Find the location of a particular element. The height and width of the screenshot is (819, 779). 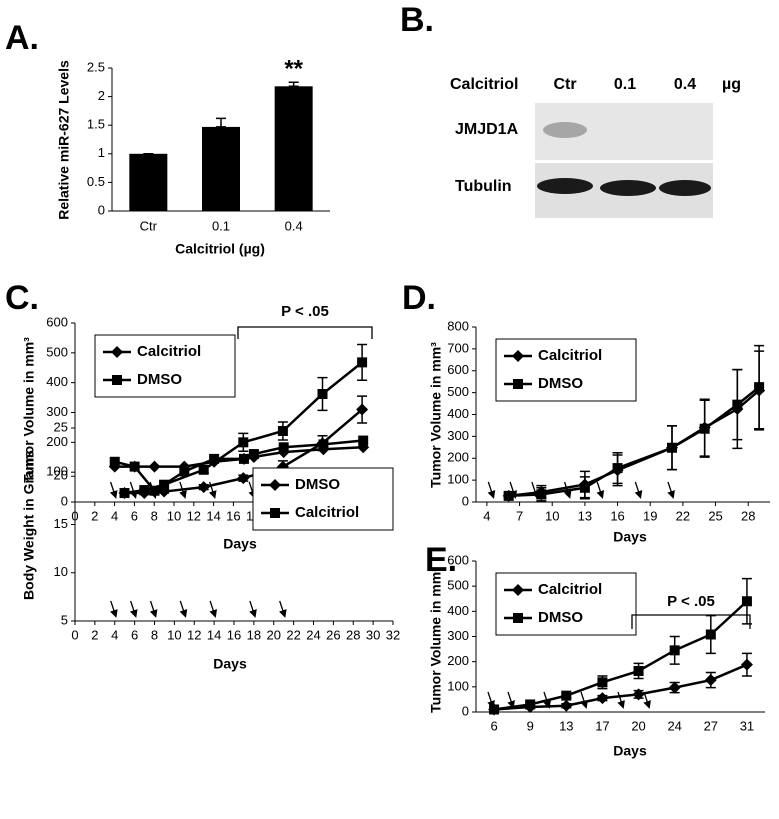

x-tick-label: 26 is located at coordinates (333, 634).